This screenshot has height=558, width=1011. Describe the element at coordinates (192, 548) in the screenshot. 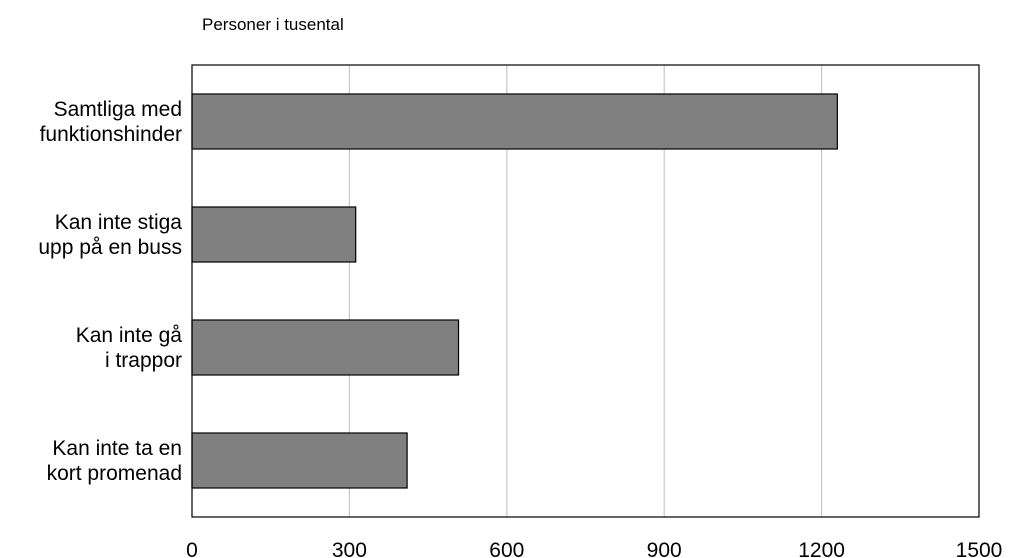

I see `x-tick-label: 0` at that location.